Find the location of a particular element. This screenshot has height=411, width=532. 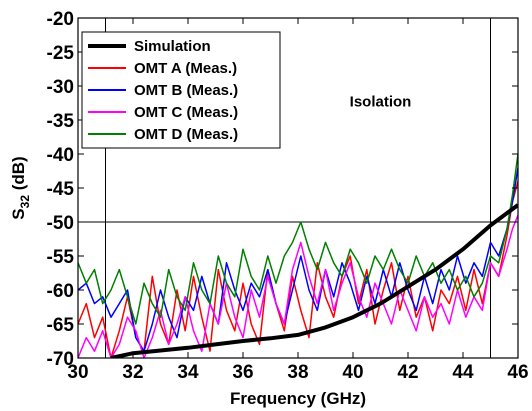

y-tick-label: -70 is located at coordinates (60, 359).